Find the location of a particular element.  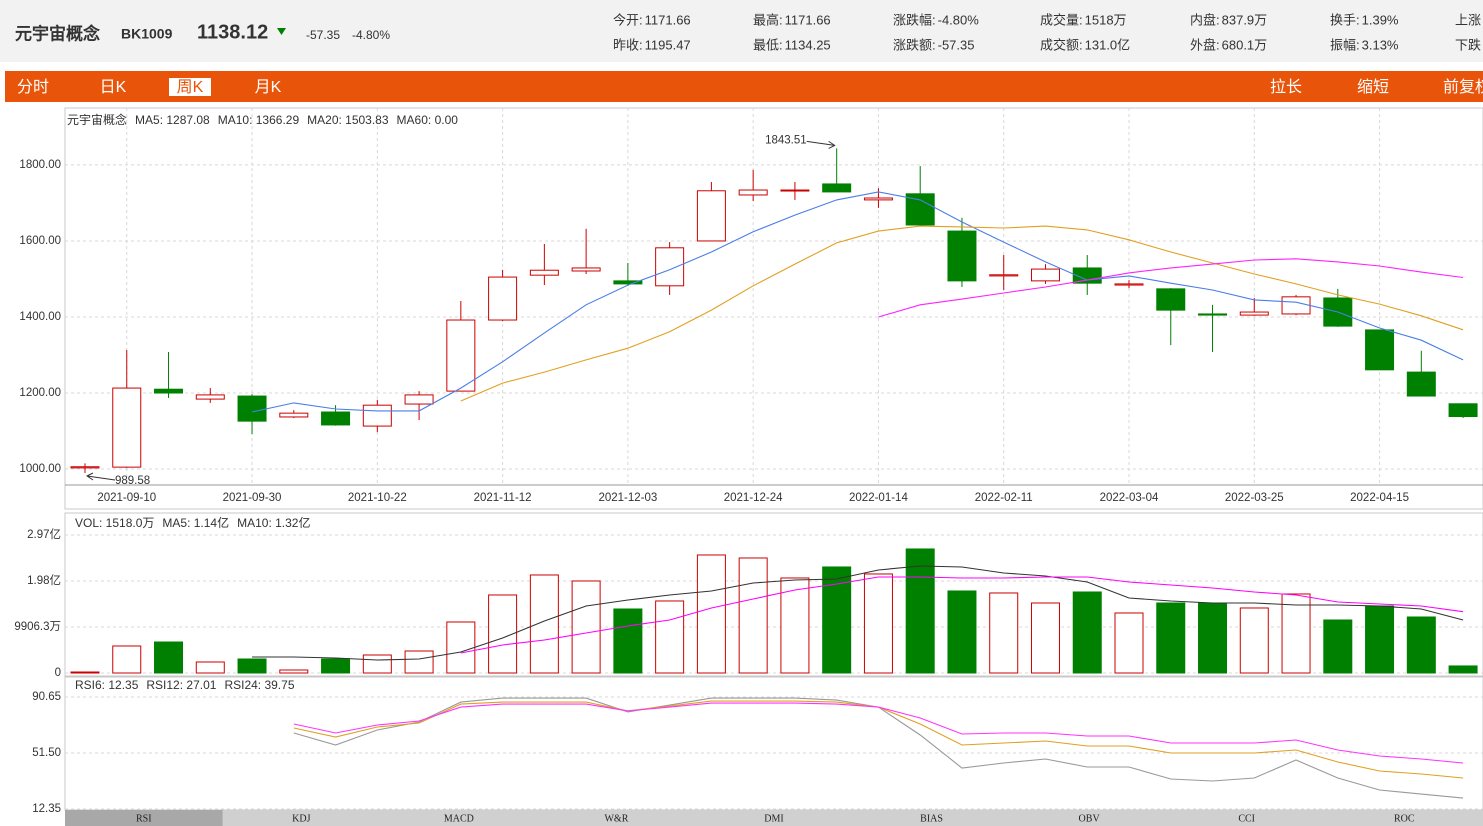

stat-value: 837.9万 is located at coordinates (1245, 19).